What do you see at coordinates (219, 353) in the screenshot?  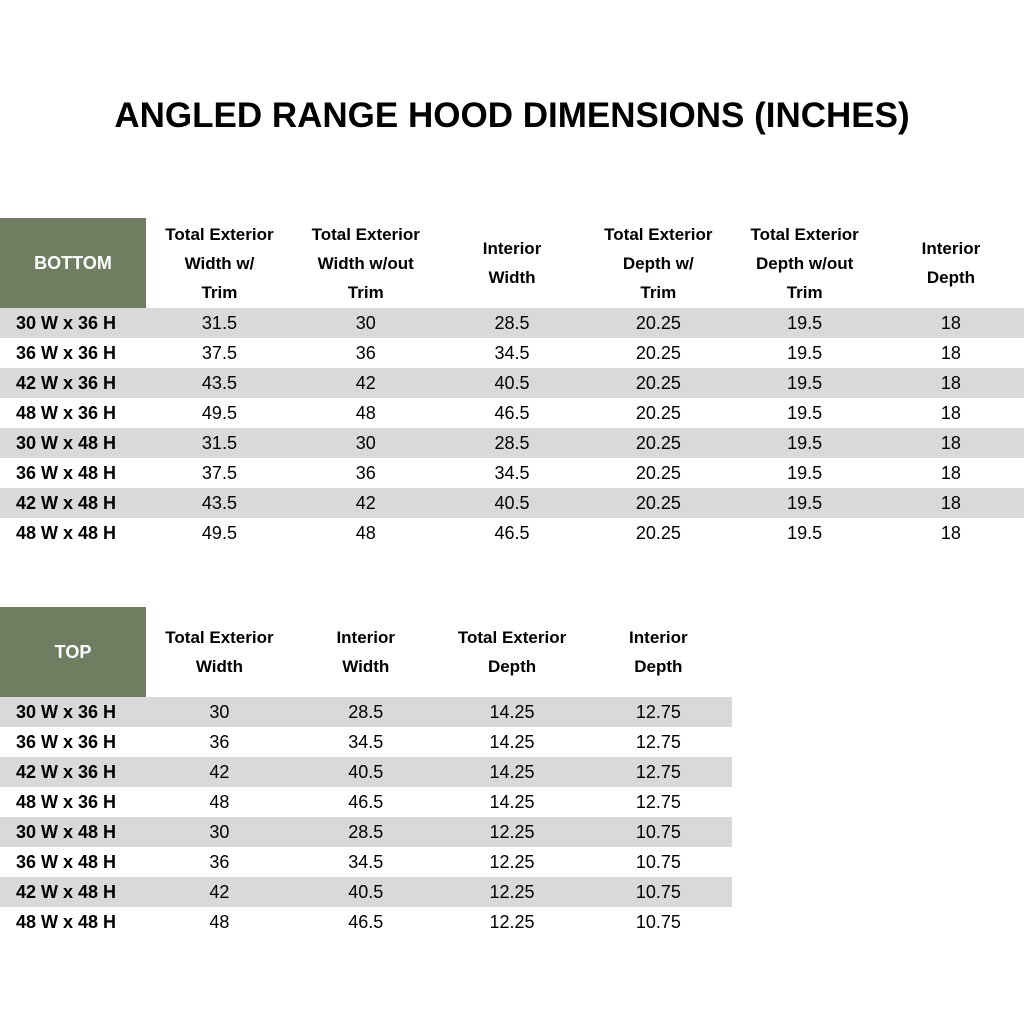 I see `cell: 37.5` at bounding box center [219, 353].